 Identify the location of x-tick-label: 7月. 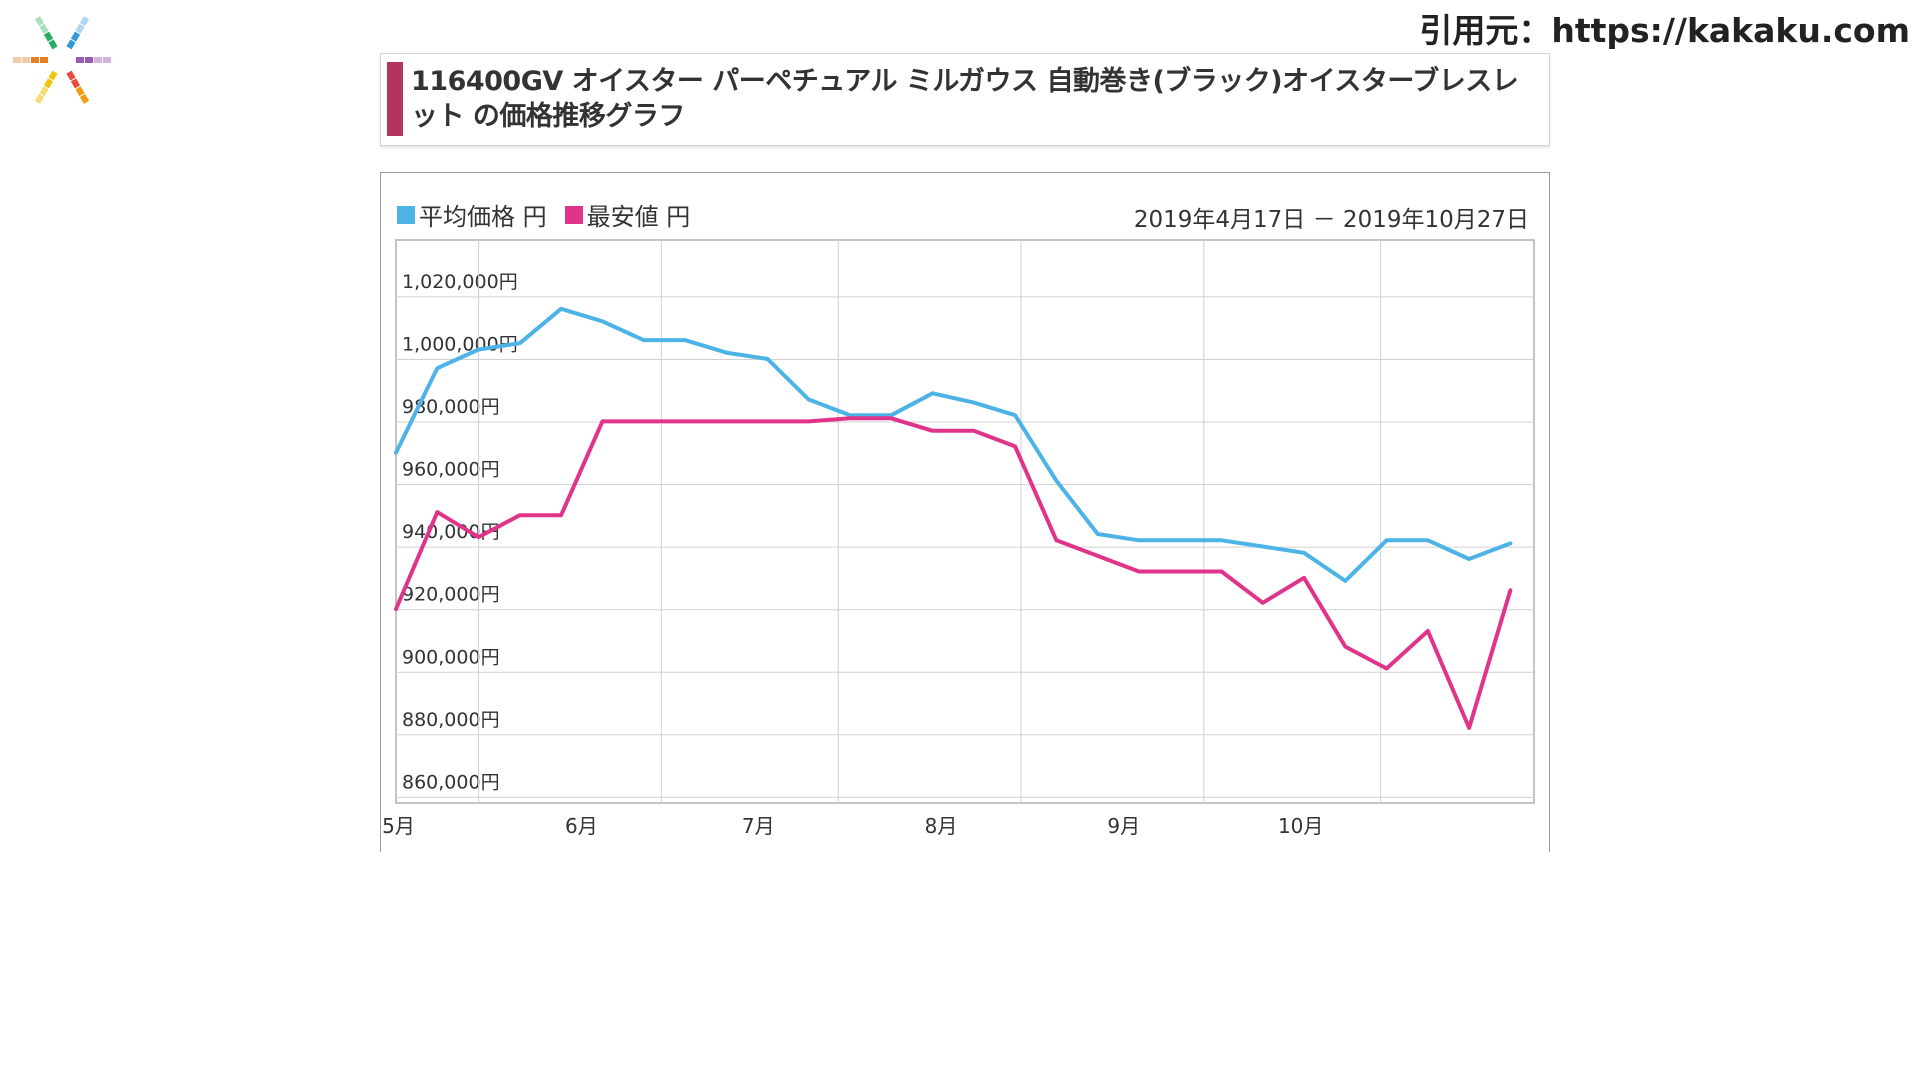
(758, 826).